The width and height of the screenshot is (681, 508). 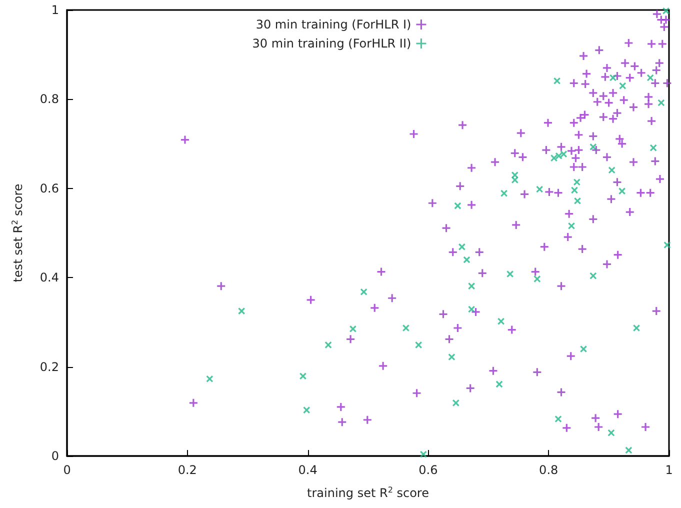 I want to click on legend-label: 30 min training (ForHLR I), so click(x=334, y=25).